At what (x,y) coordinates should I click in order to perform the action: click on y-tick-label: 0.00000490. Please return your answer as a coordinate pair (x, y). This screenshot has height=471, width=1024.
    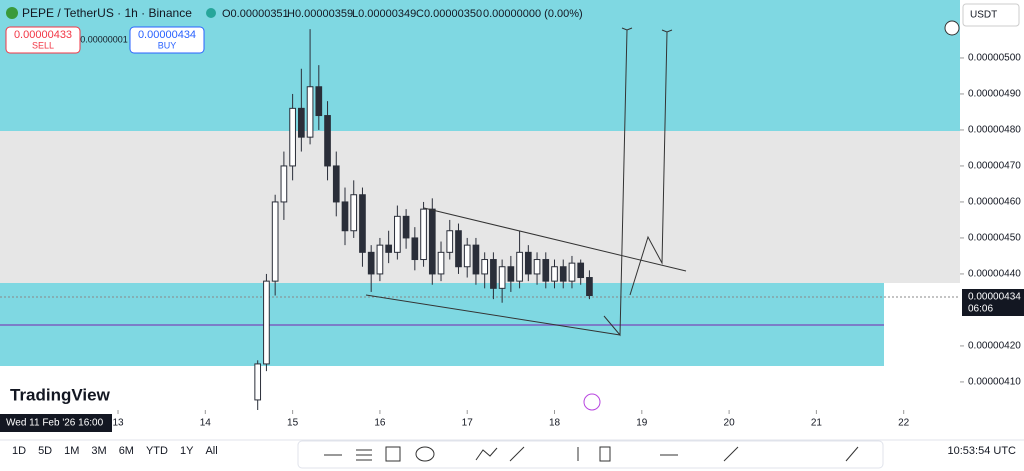
    Looking at the image, I should click on (994, 94).